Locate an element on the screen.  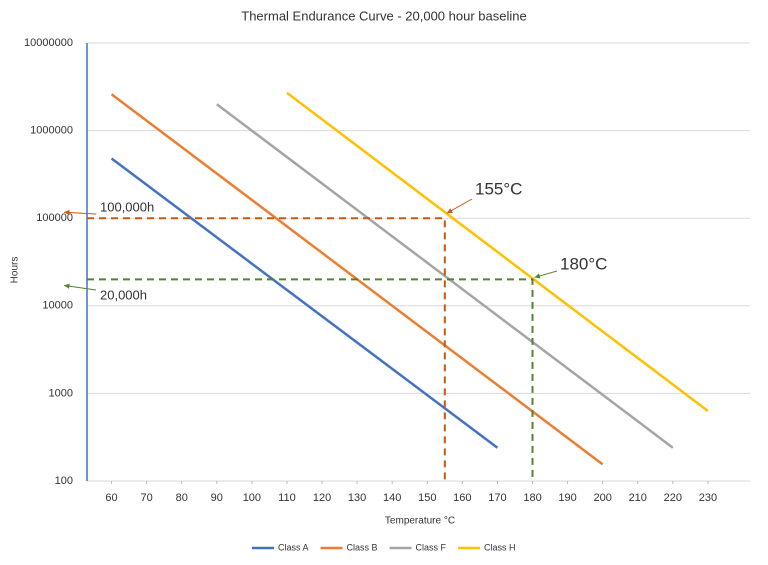
x-tick-label: 130 is located at coordinates (357, 498).